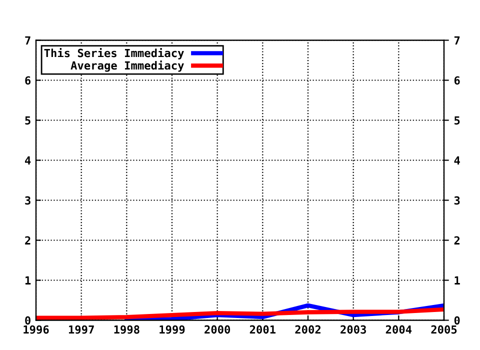 The image size is (480, 350). Describe the element at coordinates (27, 40) in the screenshot. I see `y-tick-label: 7` at that location.